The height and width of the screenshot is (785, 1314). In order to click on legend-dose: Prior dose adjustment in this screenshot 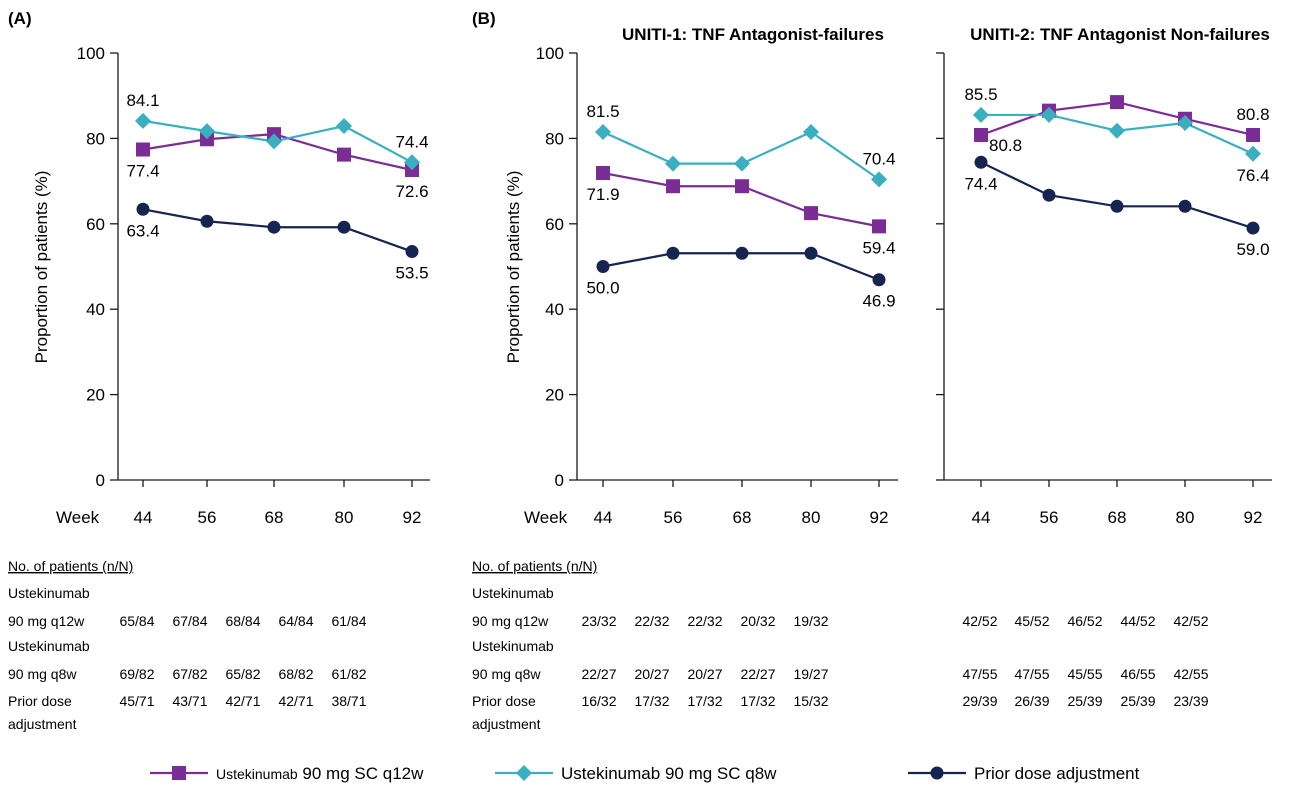, I will do `click(1057, 773)`.